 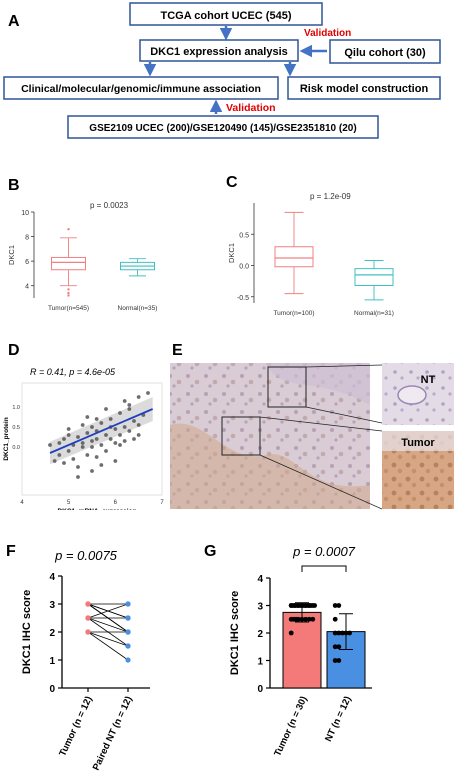 I want to click on box, so click(x=294, y=257).